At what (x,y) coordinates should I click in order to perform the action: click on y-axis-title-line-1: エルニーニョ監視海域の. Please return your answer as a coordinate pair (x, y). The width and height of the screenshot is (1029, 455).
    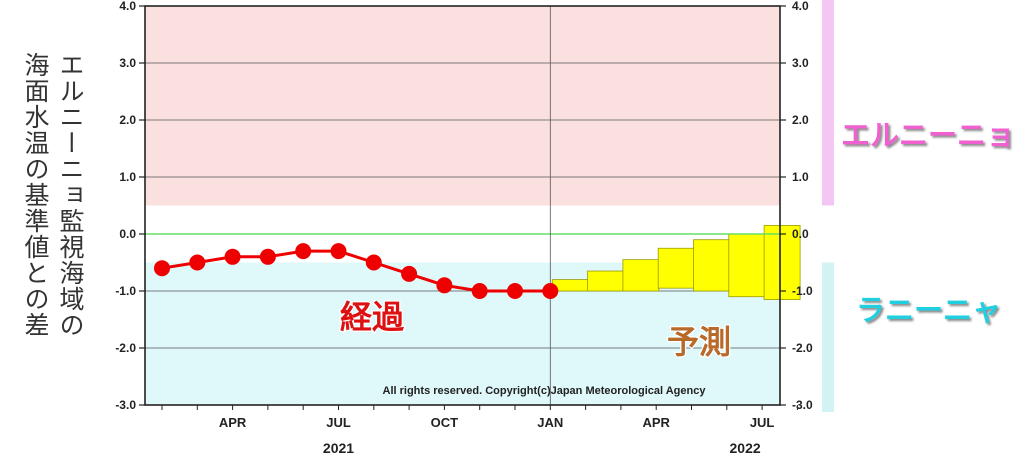
    Looking at the image, I should click on (70, 195).